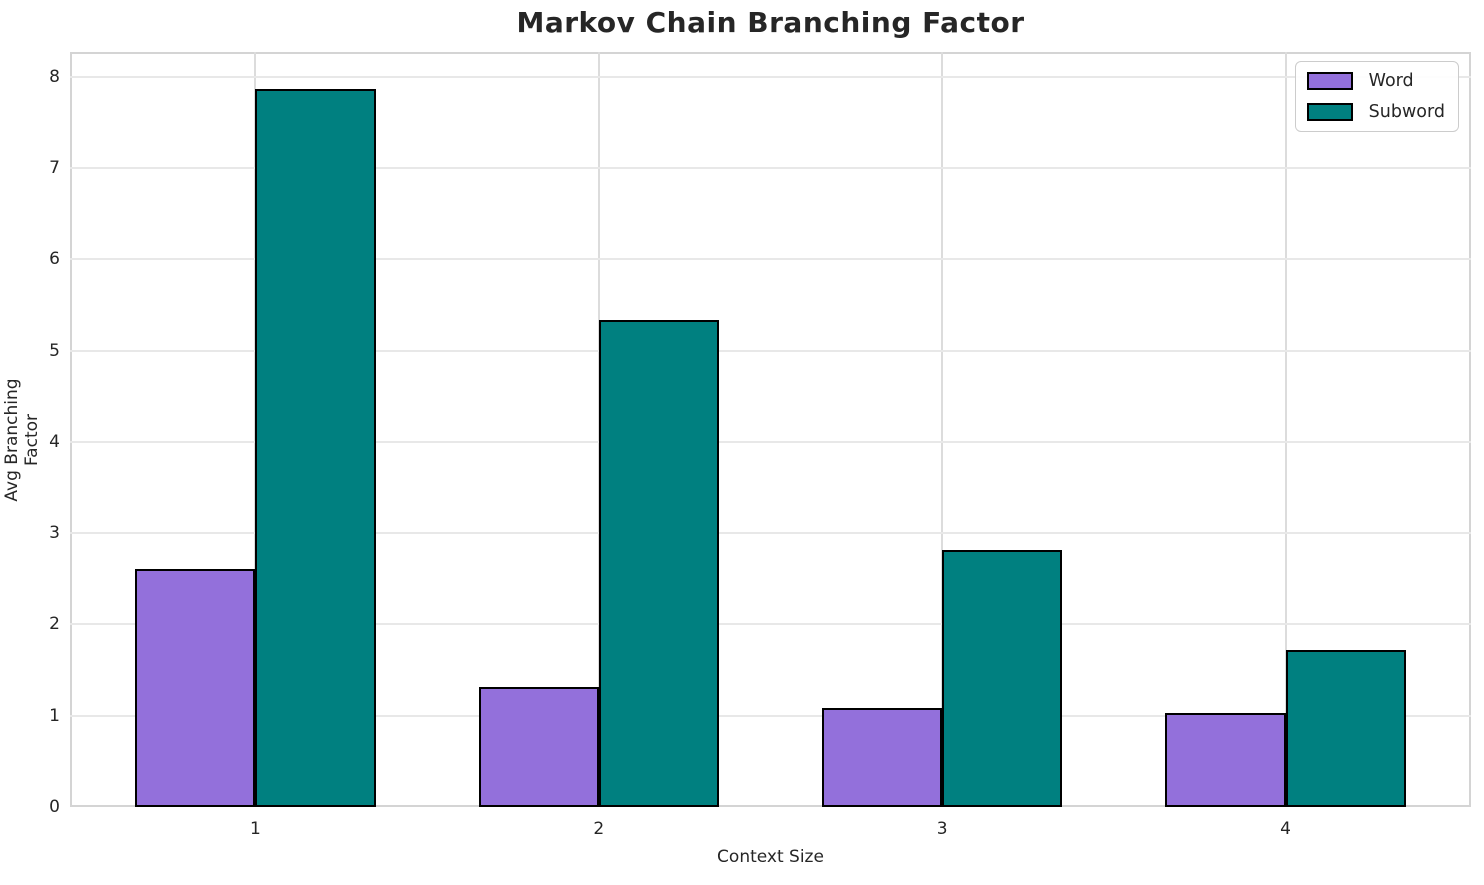  I want to click on y-tick-label: 6, so click(54, 259).